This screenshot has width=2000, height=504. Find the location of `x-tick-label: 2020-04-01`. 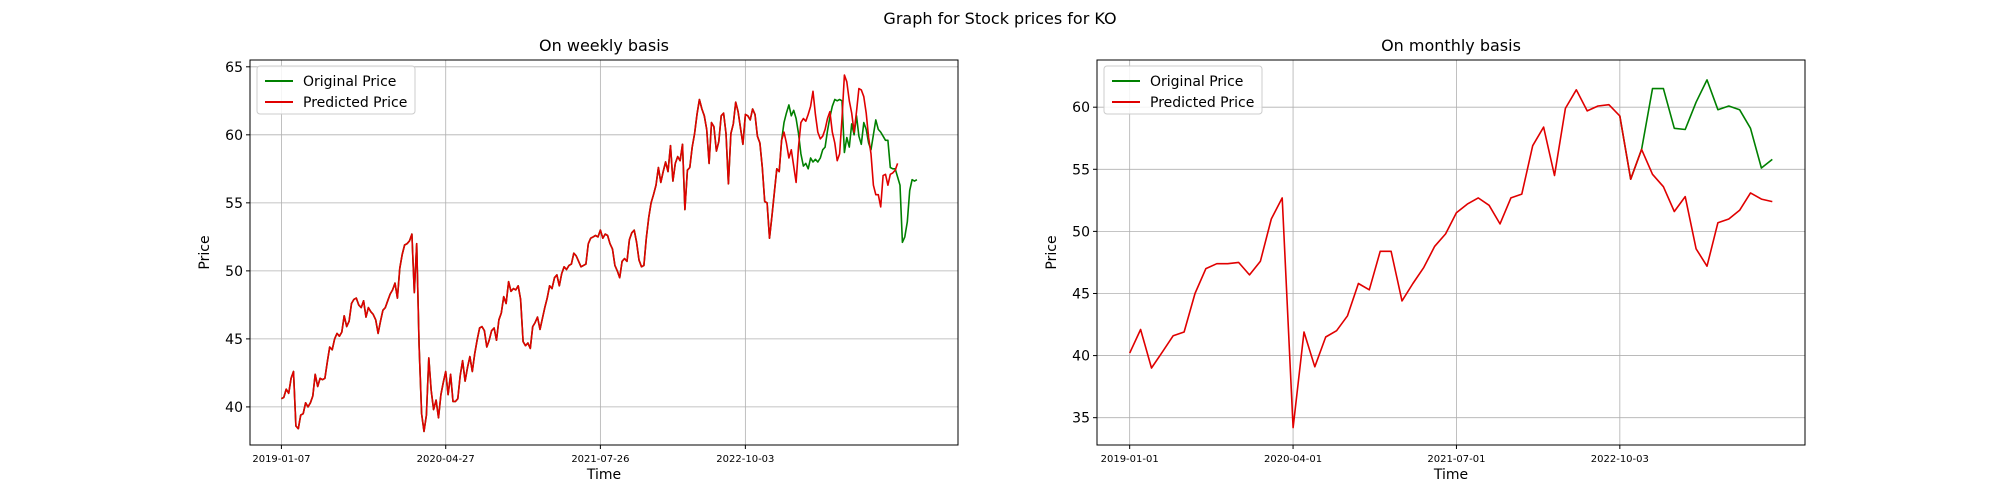

x-tick-label: 2020-04-01 is located at coordinates (1293, 459).